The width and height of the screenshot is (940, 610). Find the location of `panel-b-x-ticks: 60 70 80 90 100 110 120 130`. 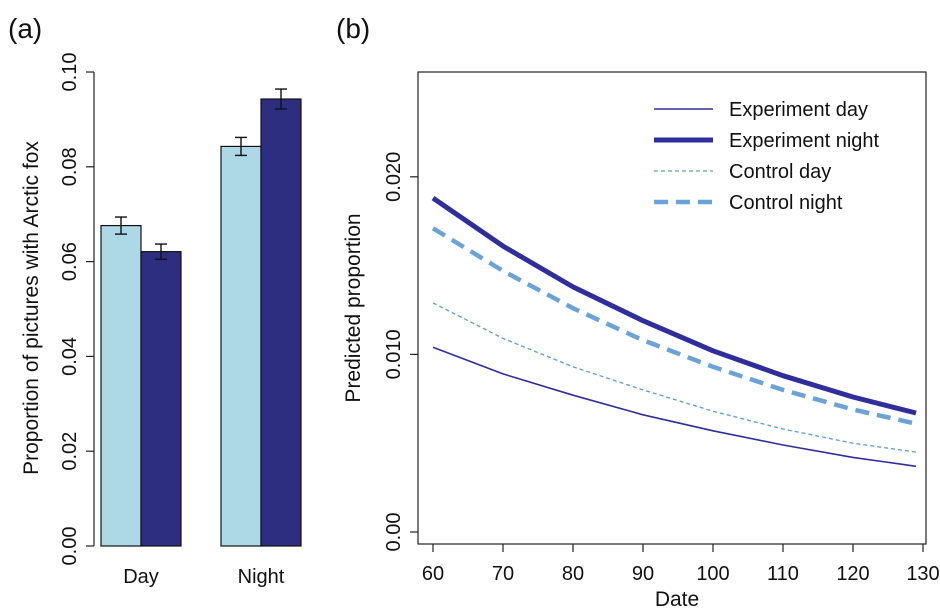

panel-b-x-ticks: 60 70 80 90 100 110 120 130 is located at coordinates (681, 564).